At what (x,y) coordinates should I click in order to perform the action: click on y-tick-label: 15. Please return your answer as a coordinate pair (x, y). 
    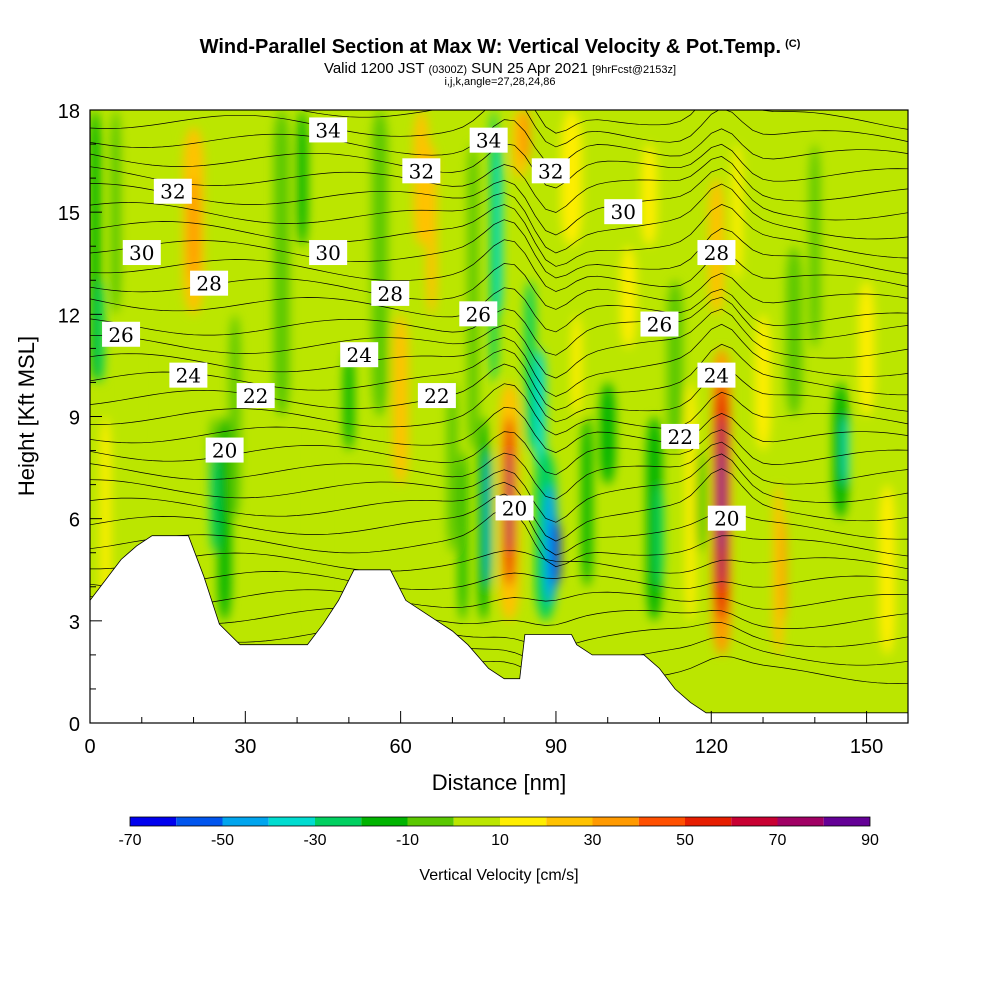
    Looking at the image, I should click on (69, 214).